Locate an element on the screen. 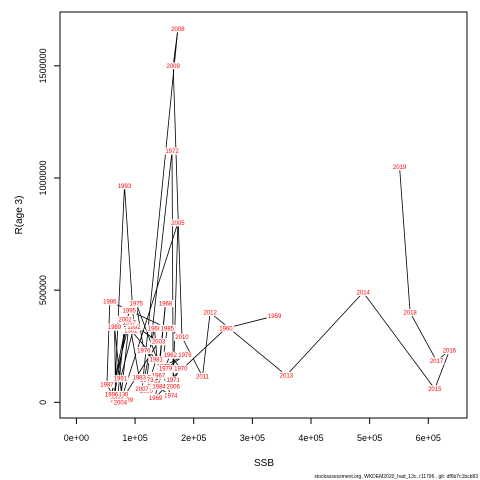 The height and width of the screenshot is (480, 480). segment-2009-2010 is located at coordinates (177, 201).